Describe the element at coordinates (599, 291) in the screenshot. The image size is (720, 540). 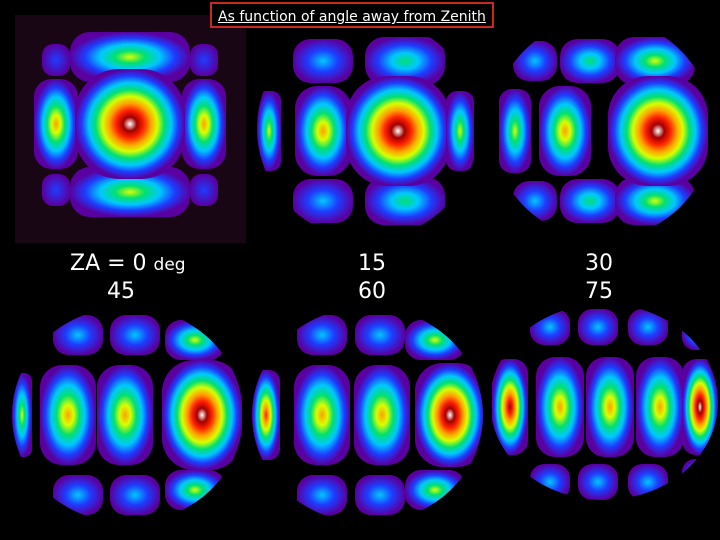
I see `label-za-75: 75` at that location.